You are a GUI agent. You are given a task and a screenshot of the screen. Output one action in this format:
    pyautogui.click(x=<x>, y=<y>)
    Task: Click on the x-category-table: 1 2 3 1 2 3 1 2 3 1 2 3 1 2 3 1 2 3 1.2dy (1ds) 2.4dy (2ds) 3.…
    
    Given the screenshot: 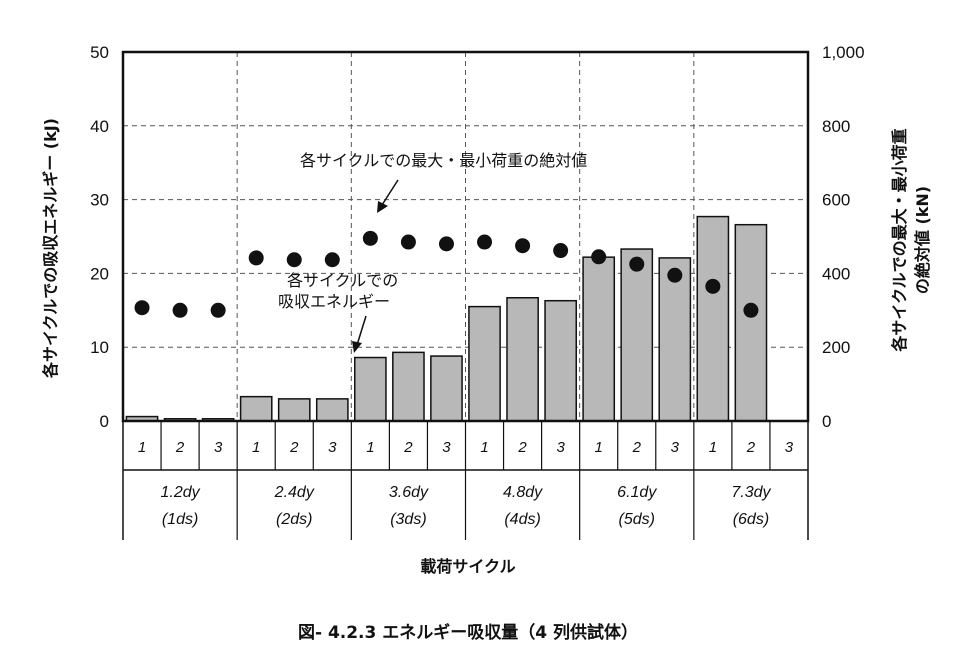 What is the action you would take?
    pyautogui.click(x=465, y=480)
    